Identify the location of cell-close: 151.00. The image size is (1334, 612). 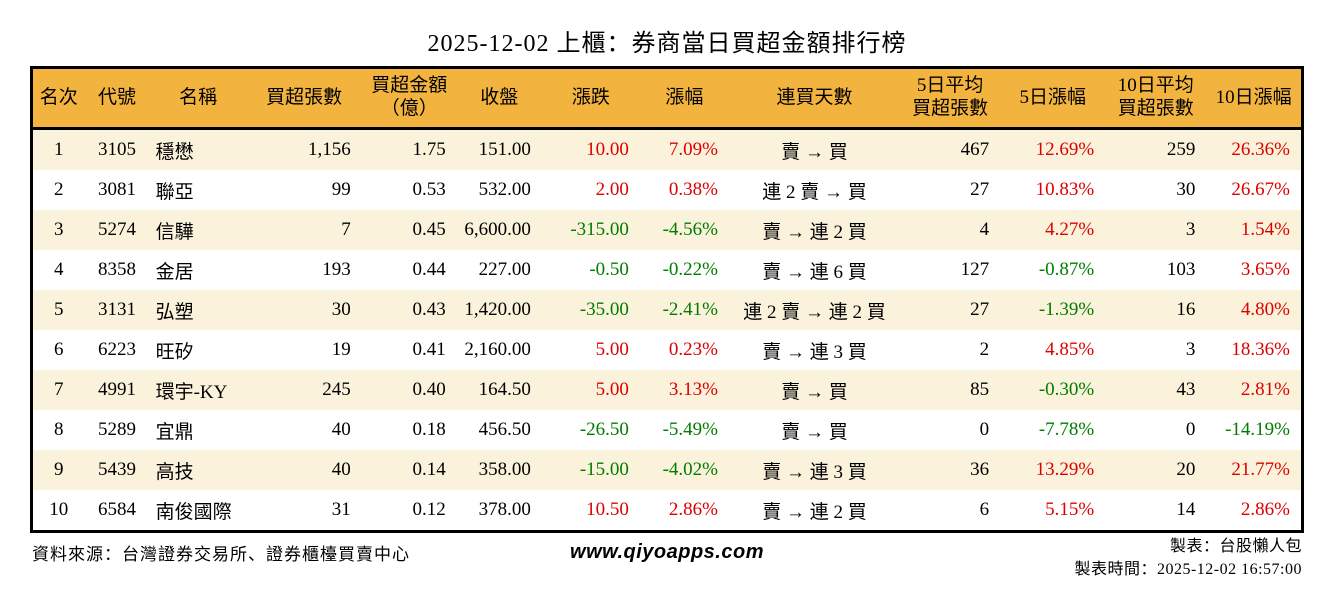
(504, 149).